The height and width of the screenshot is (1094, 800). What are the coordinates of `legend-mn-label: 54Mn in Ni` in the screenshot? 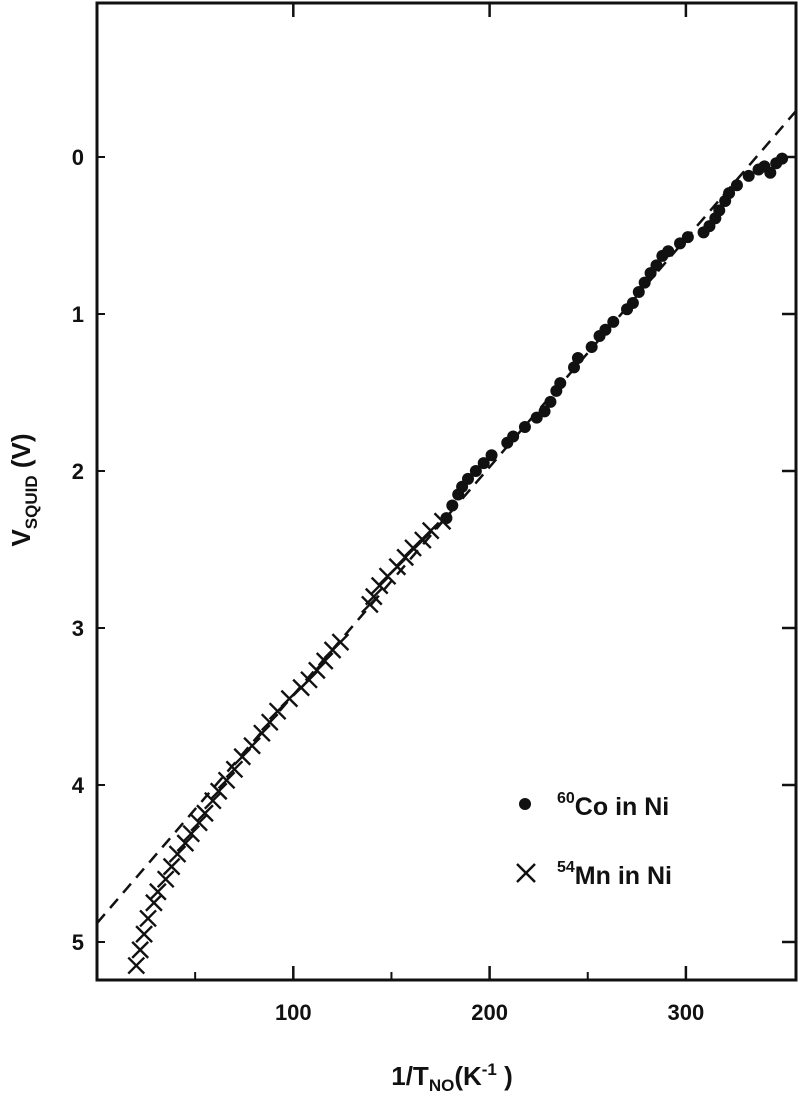 It's located at (614, 874).